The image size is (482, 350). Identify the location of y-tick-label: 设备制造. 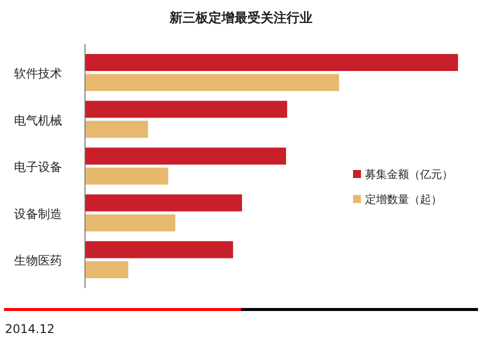
(38, 213).